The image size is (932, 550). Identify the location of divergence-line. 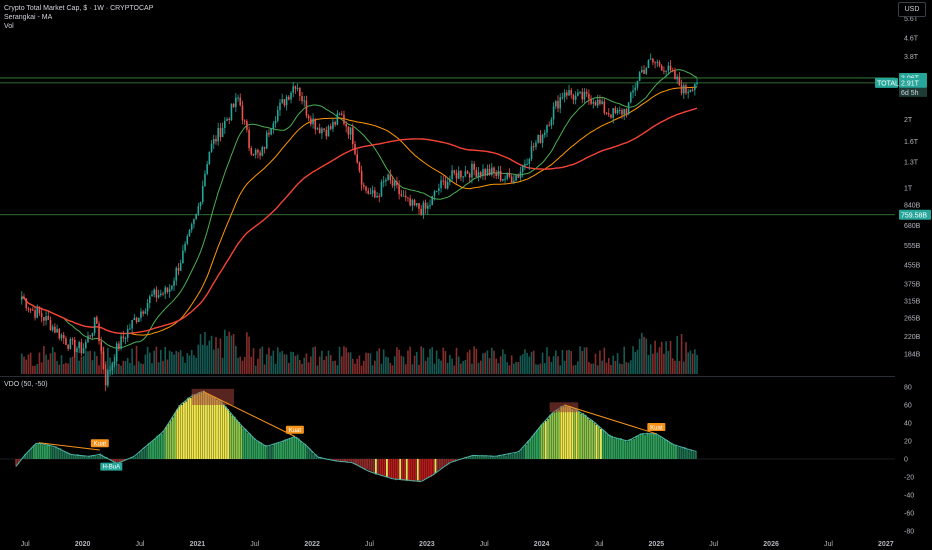
(69, 446).